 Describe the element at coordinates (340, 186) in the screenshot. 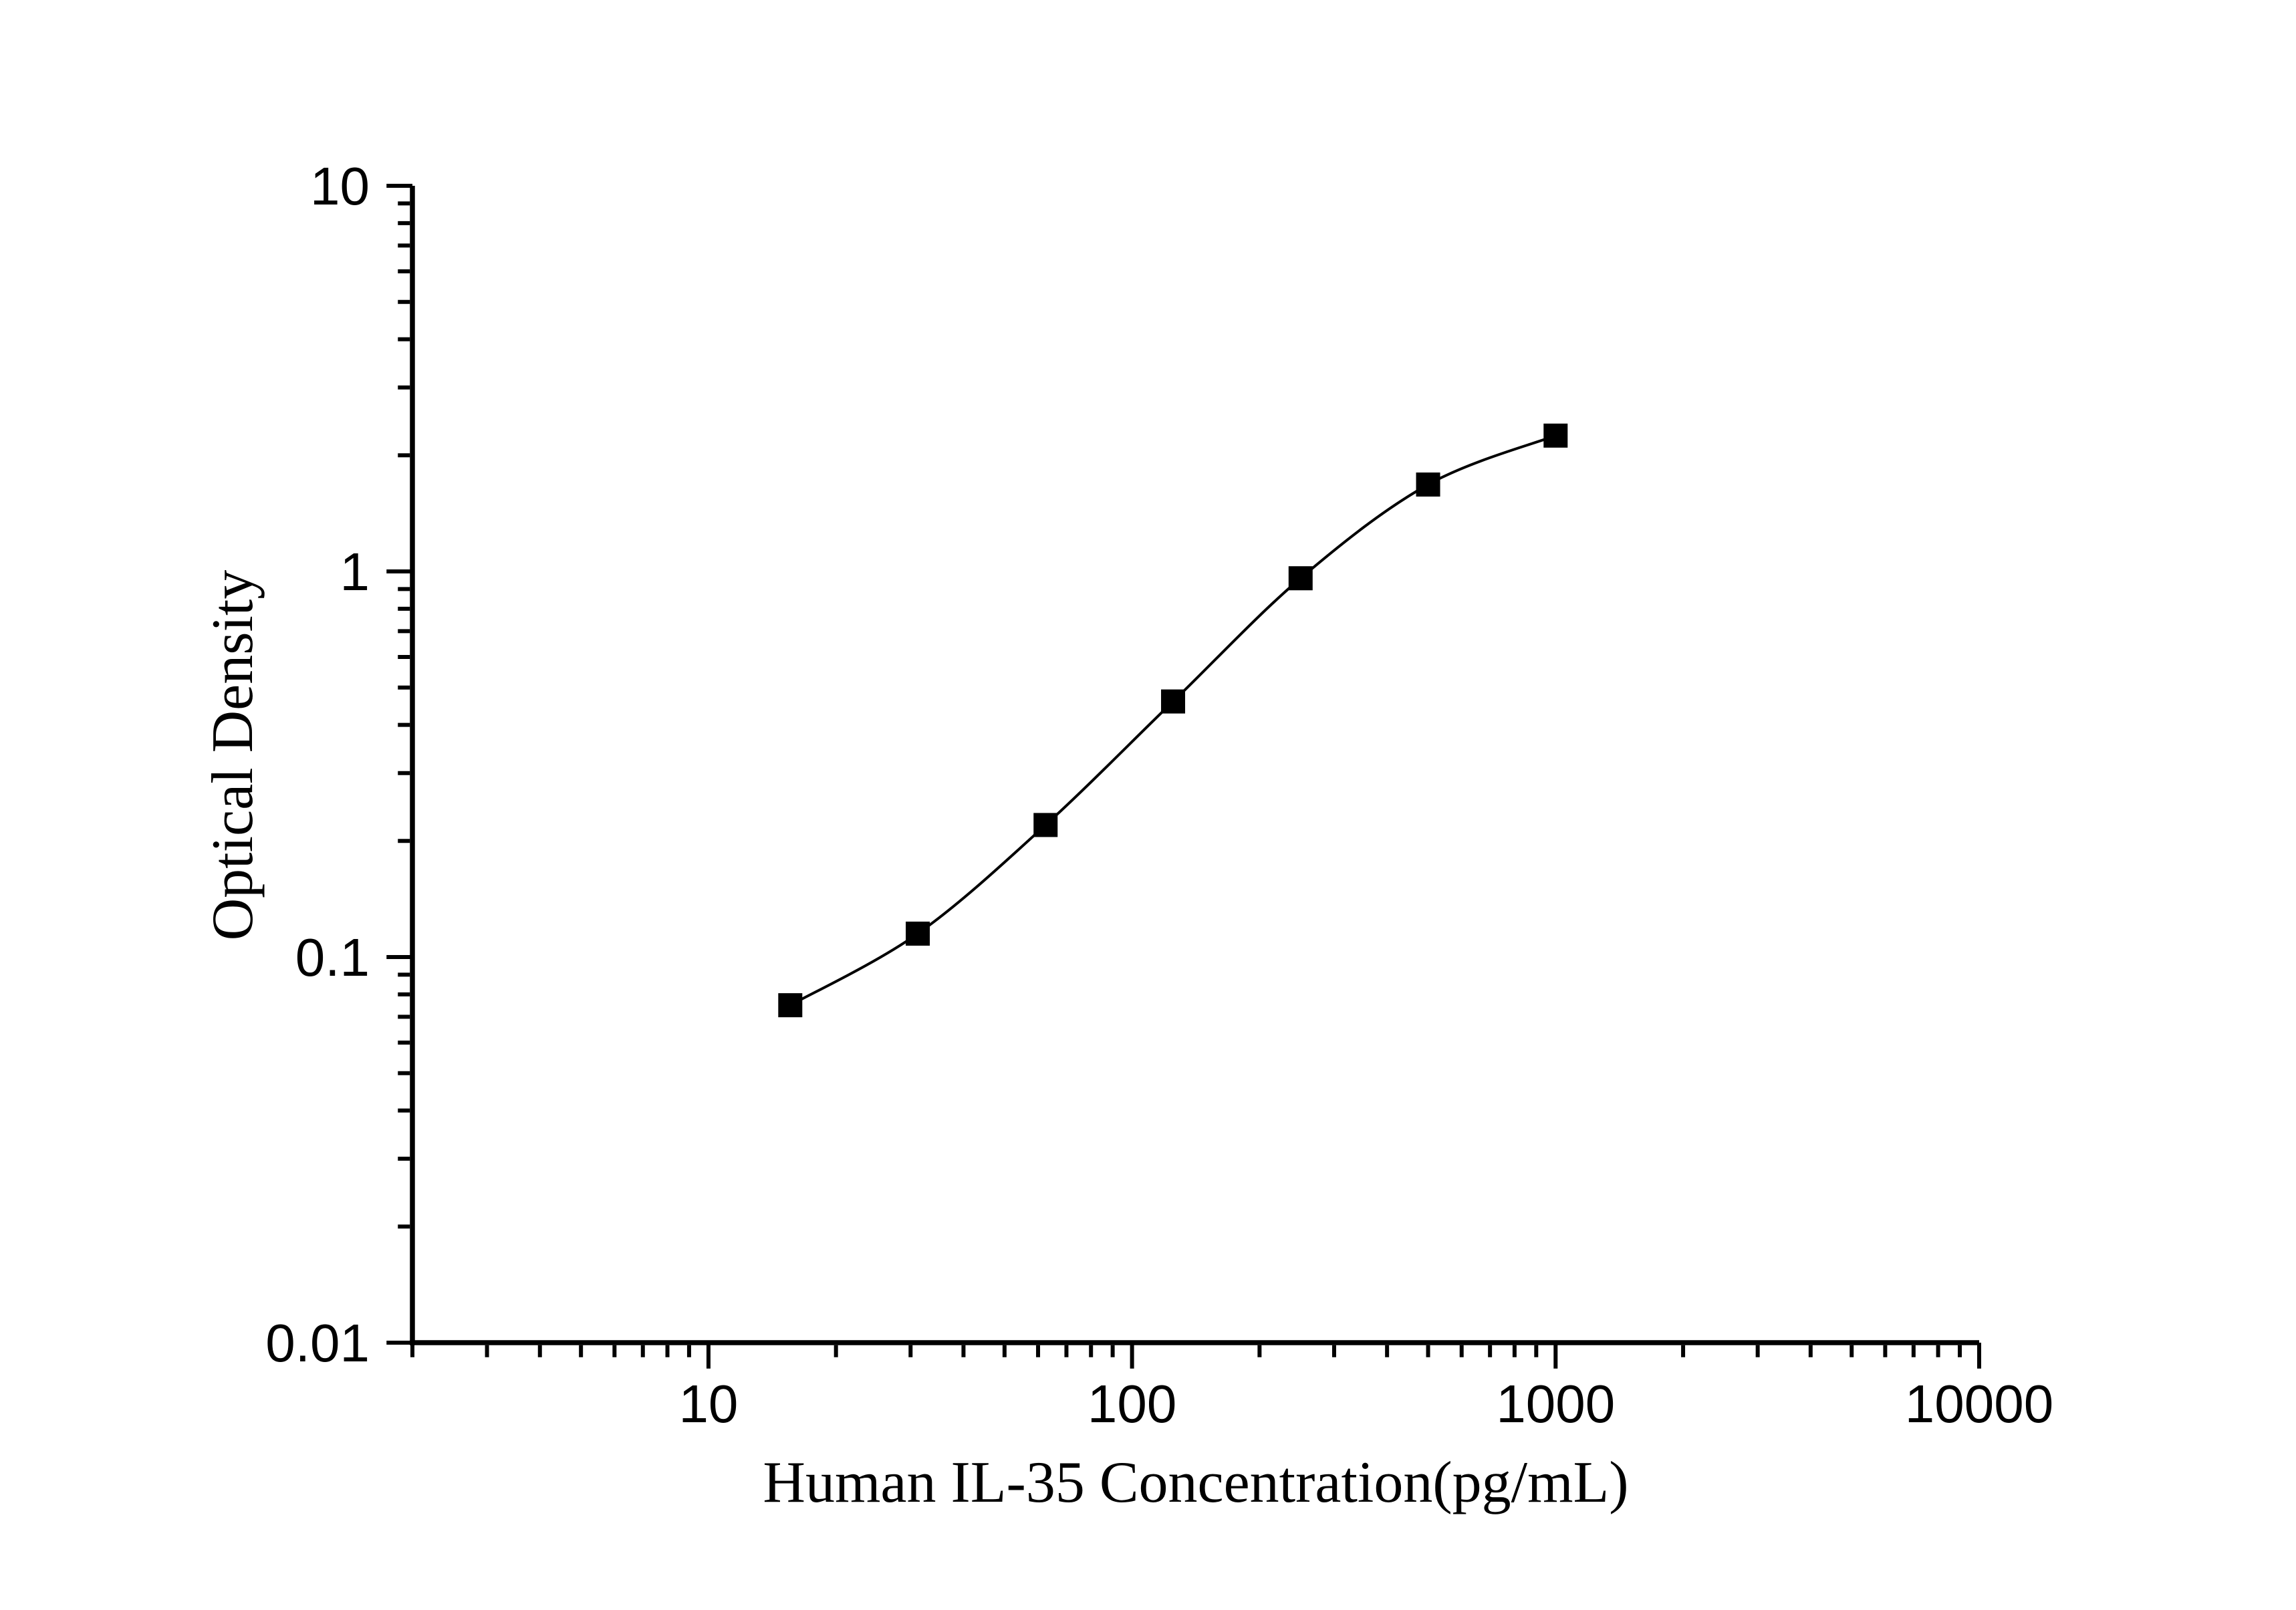

I see `y-tick-label: 10` at that location.